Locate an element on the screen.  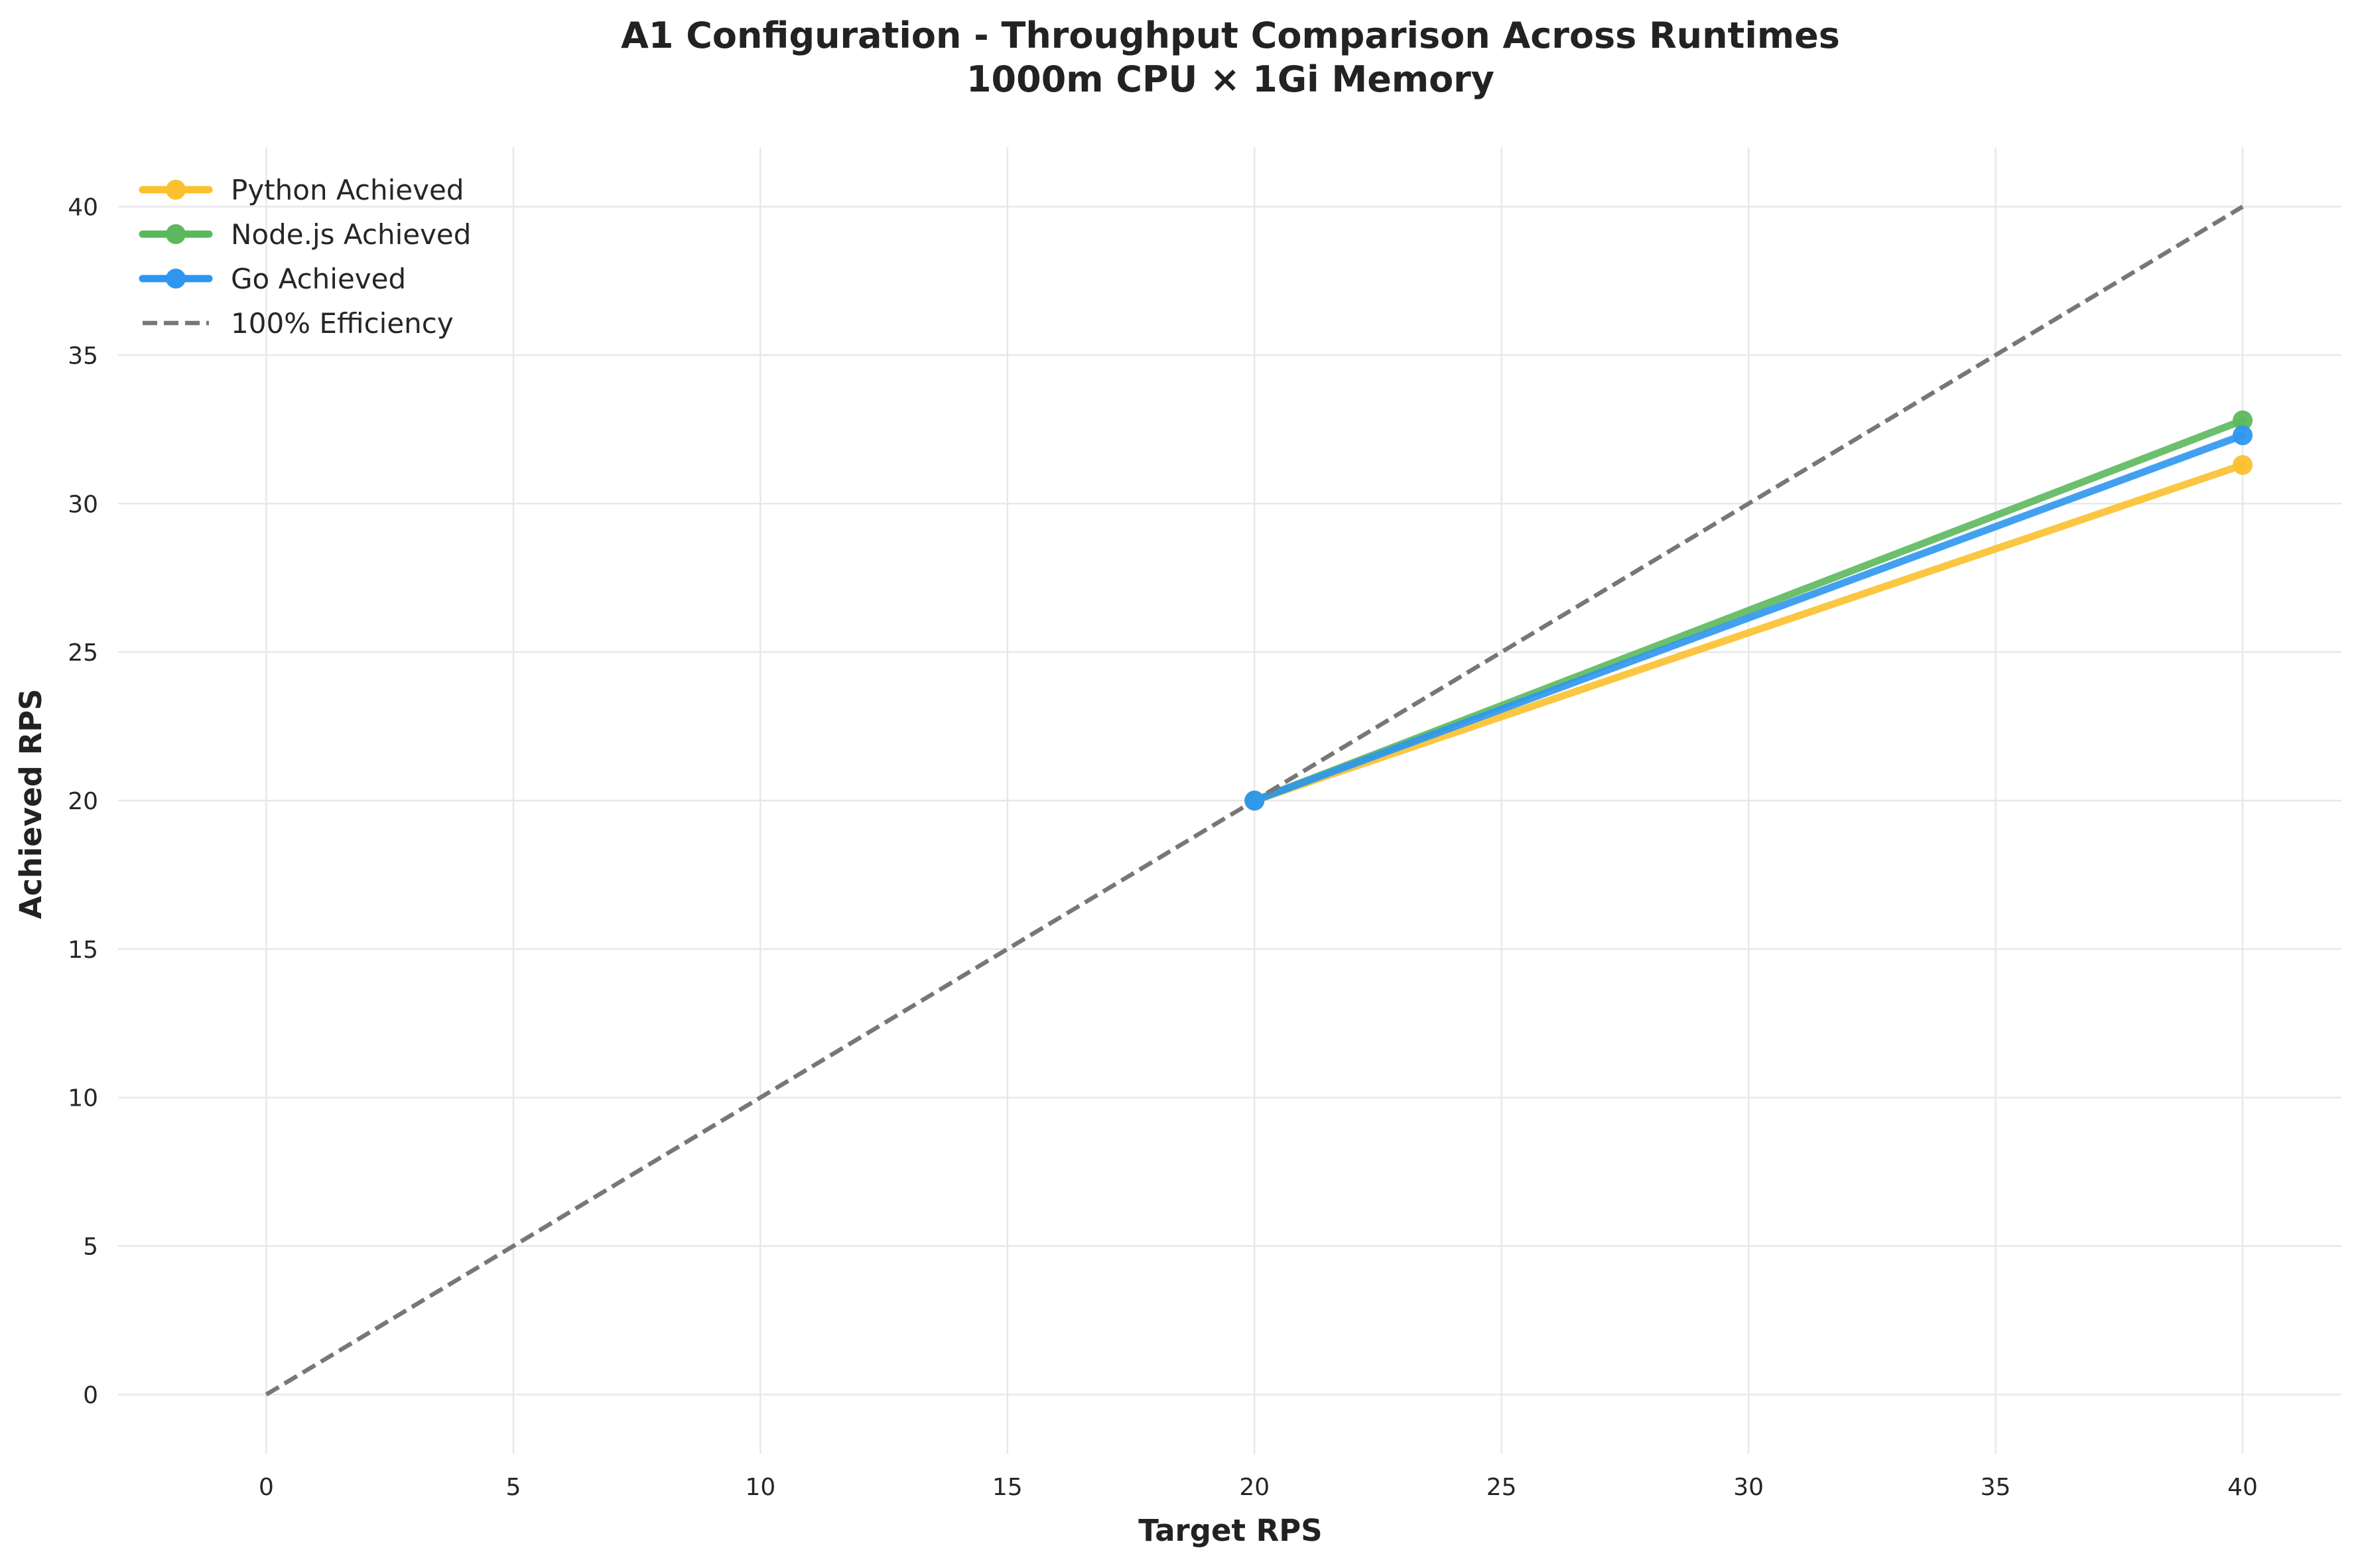
y-tick-label: 20 is located at coordinates (83, 802).